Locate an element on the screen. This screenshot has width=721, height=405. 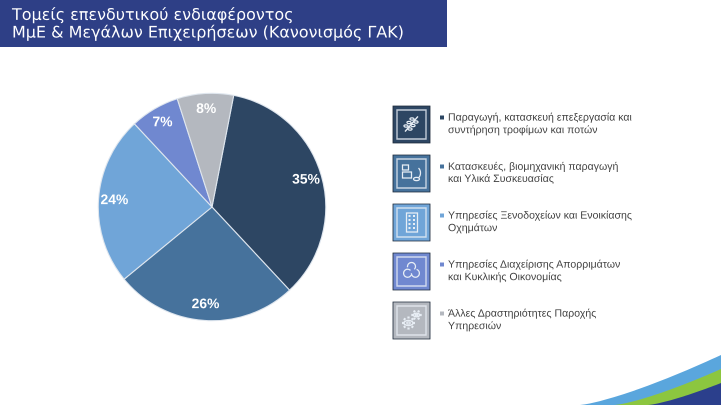
data-label: 26% is located at coordinates (206, 303).